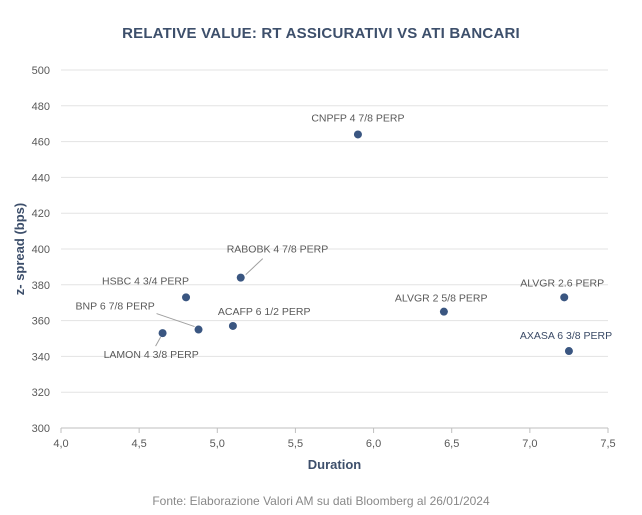 This screenshot has width=642, height=515. I want to click on data-label: ACAFP 6 1/2 PERP, so click(264, 312).